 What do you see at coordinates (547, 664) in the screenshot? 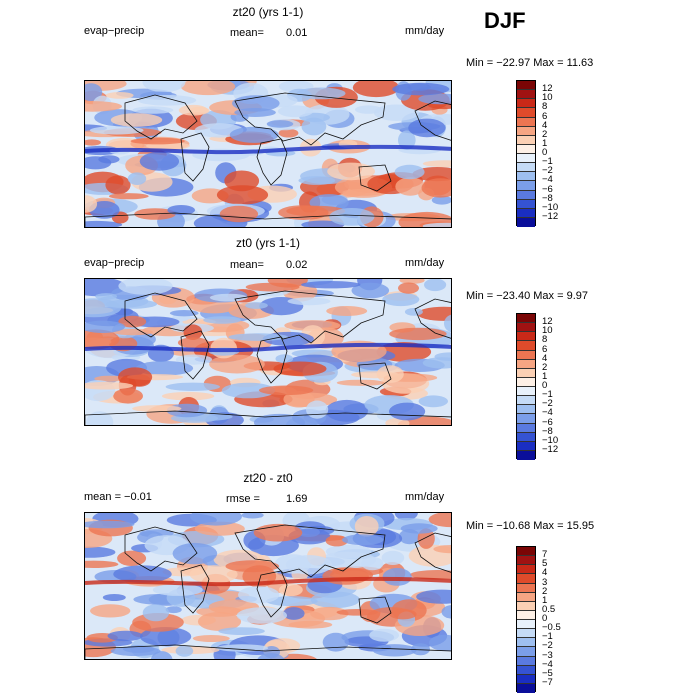
I see `colorbar-tick-label: −4` at bounding box center [547, 664].